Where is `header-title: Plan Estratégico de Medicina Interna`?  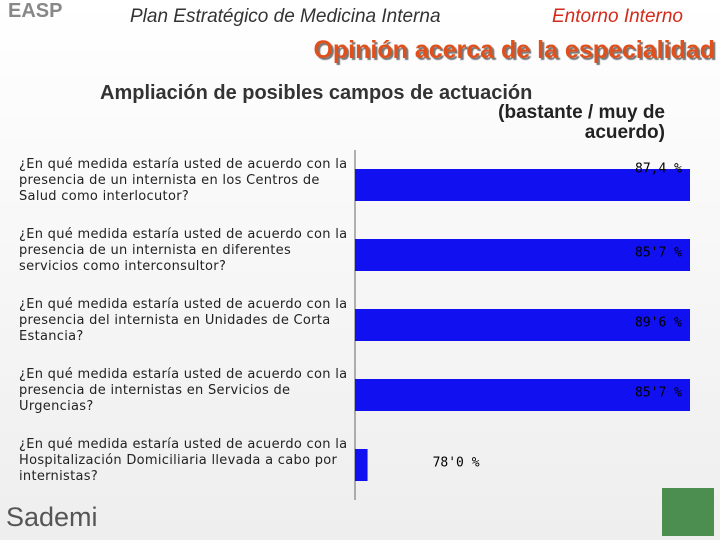
header-title: Plan Estratégico de Medicina Interna is located at coordinates (285, 16).